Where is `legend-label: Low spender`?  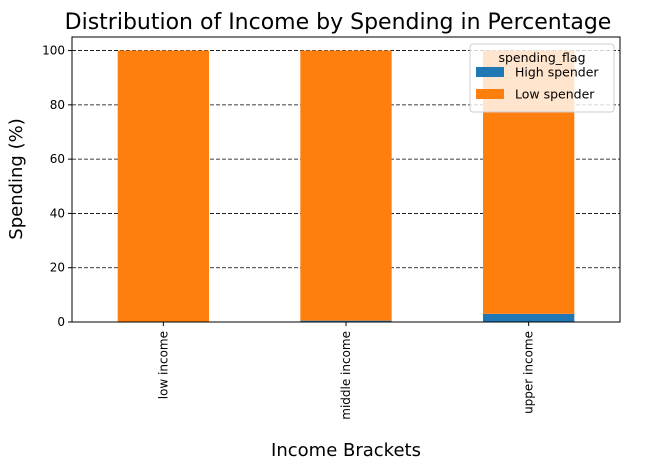 legend-label: Low spender is located at coordinates (555, 94).